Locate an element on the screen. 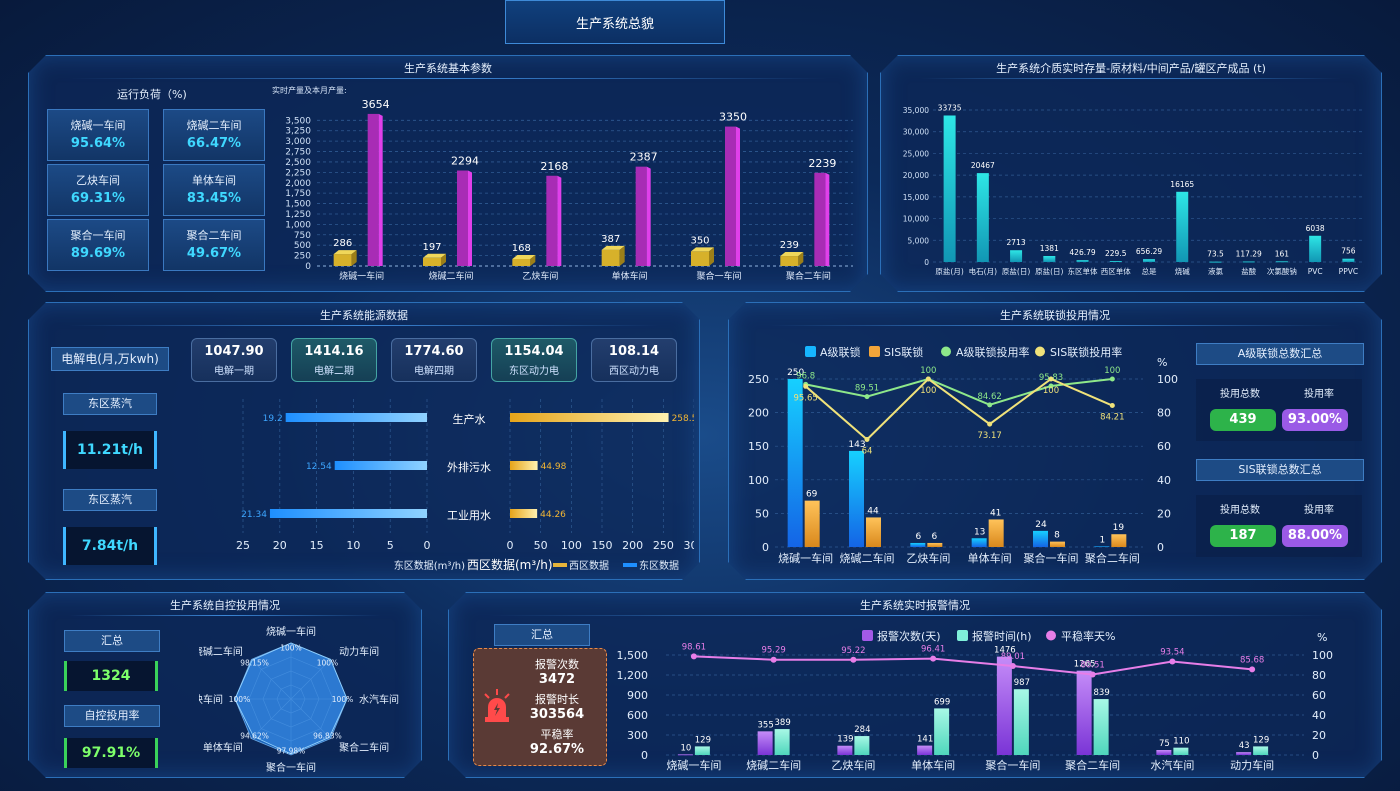 The height and width of the screenshot is (791, 1400). legend-swatch-east is located at coordinates (630, 565).